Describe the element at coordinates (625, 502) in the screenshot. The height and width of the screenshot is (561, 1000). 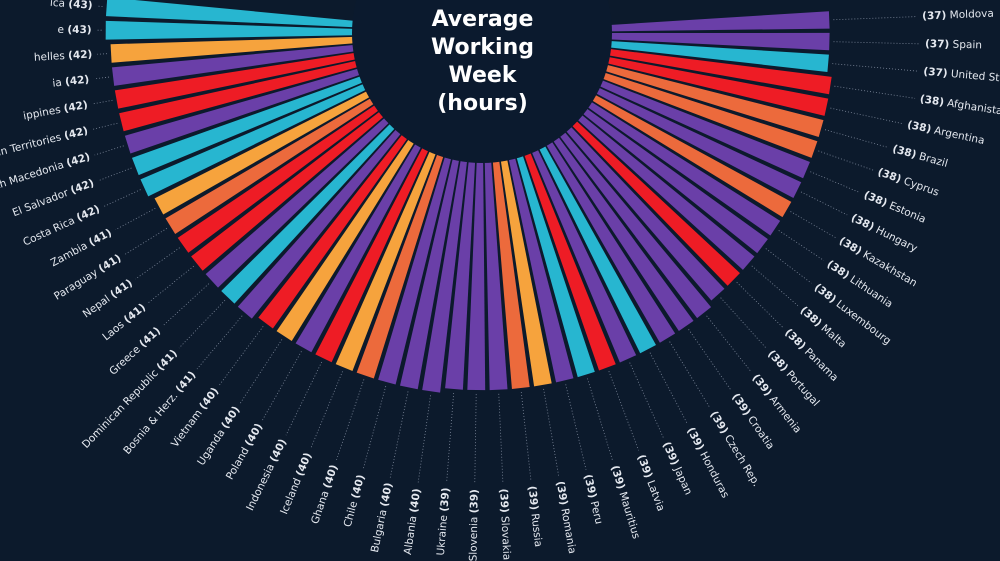
I see `category-label: (39) Mauritius` at that location.